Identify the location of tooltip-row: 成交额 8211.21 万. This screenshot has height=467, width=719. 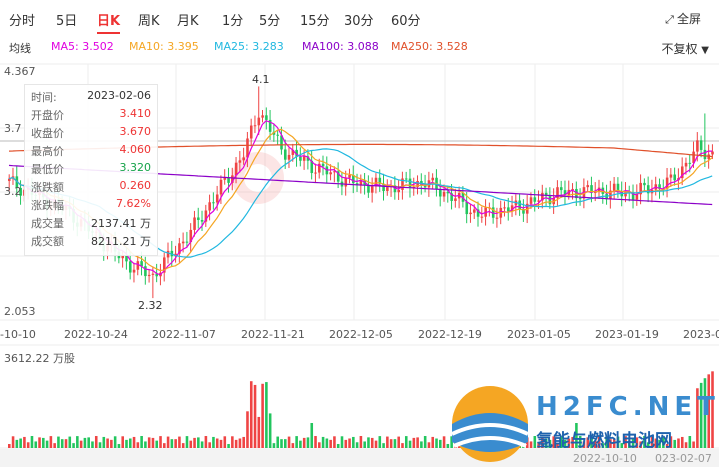
(91, 241).